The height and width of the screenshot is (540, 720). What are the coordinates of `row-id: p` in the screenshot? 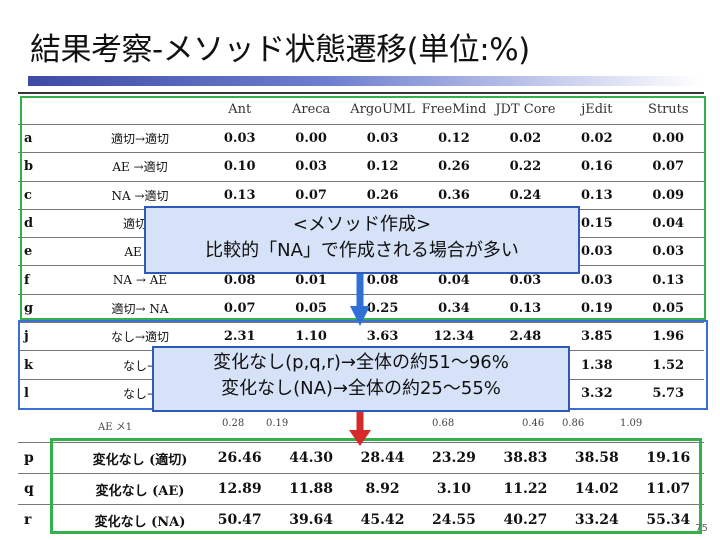 It's located at (47, 458).